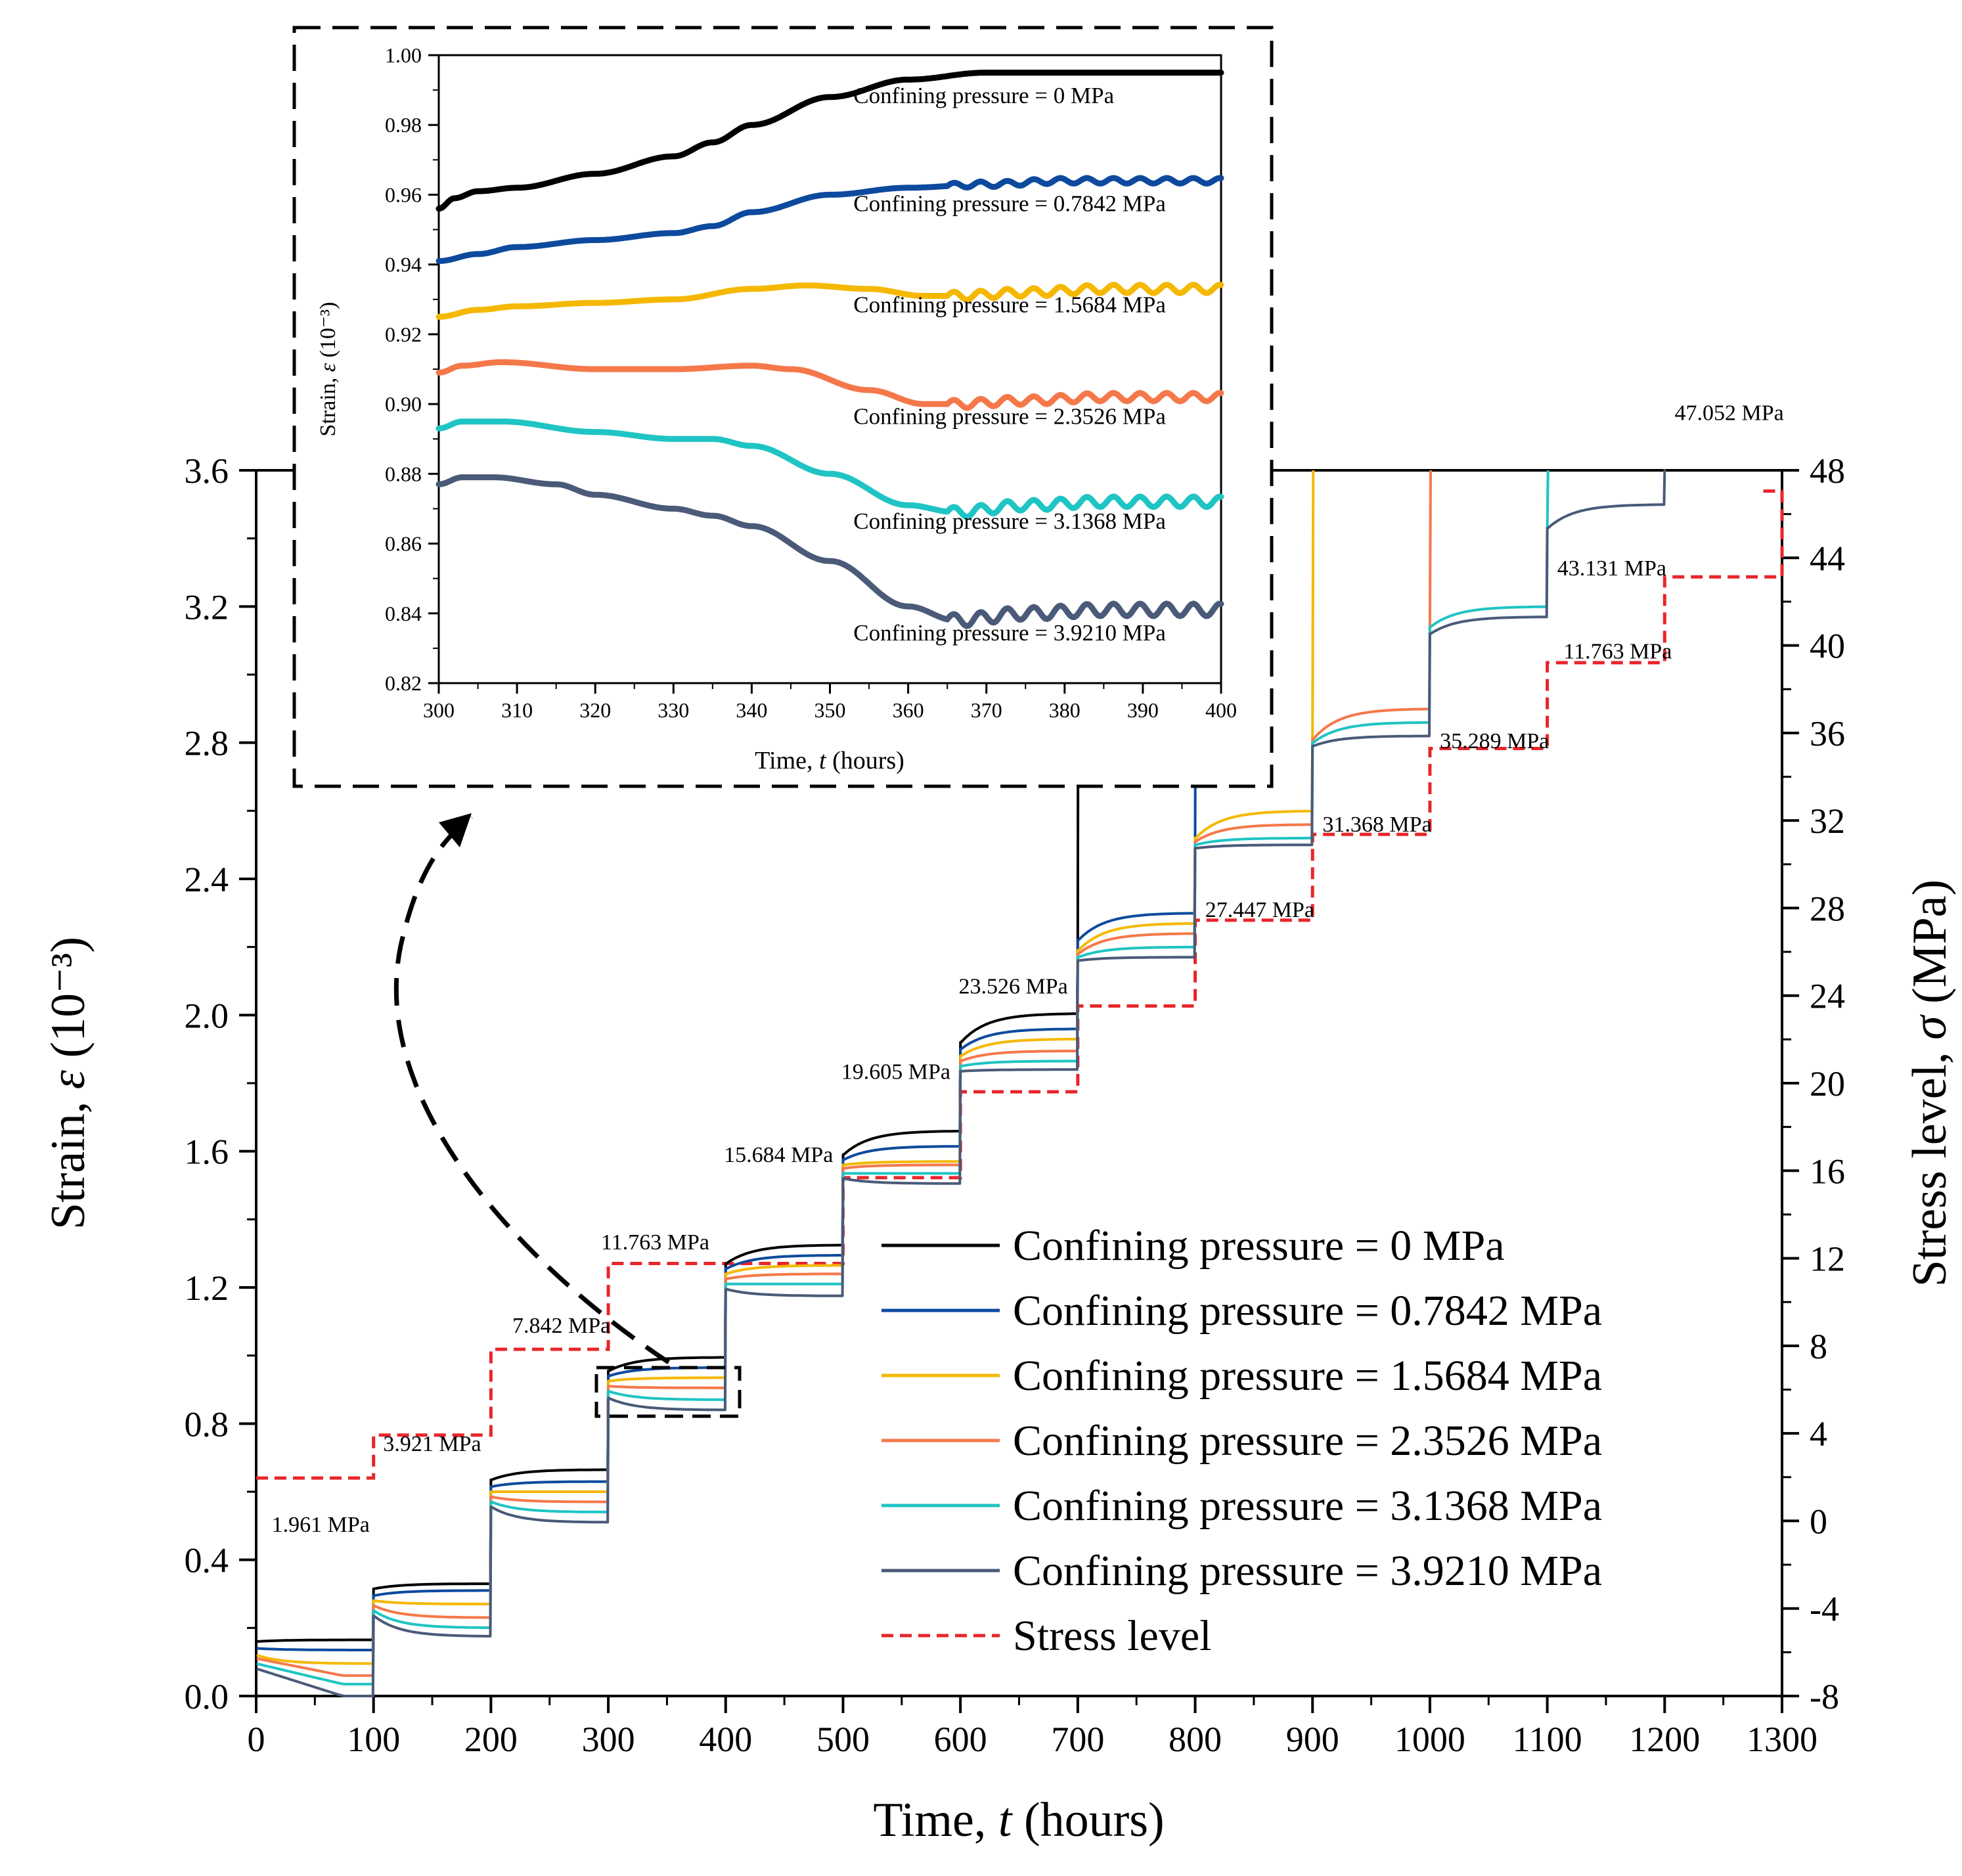 The height and width of the screenshot is (1876, 1962). I want to click on inset-x-tick-label: 310, so click(517, 710).